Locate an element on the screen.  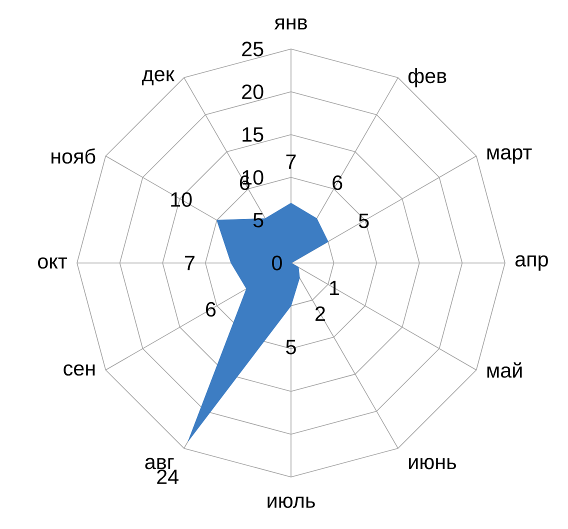
y-tick-label: 15 is located at coordinates (253, 134).